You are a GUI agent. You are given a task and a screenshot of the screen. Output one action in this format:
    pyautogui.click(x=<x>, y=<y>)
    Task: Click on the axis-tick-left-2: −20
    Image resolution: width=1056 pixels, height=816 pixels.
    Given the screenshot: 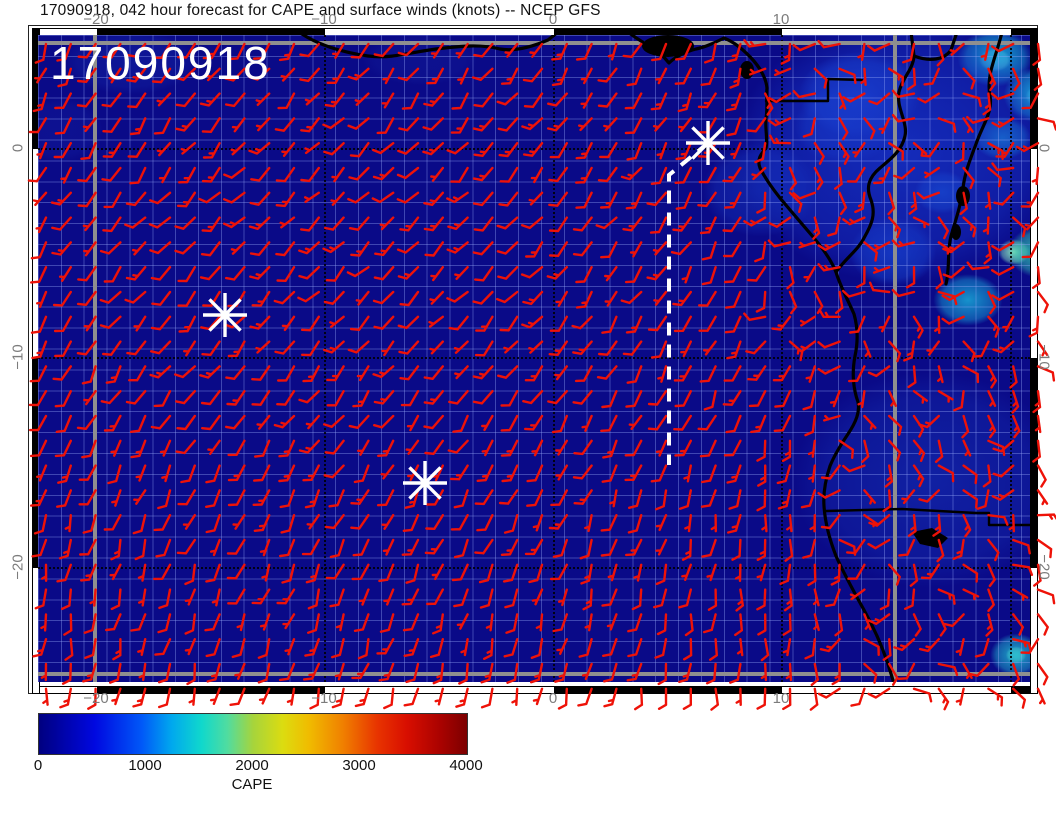 What is the action you would take?
    pyautogui.click(x=18, y=567)
    